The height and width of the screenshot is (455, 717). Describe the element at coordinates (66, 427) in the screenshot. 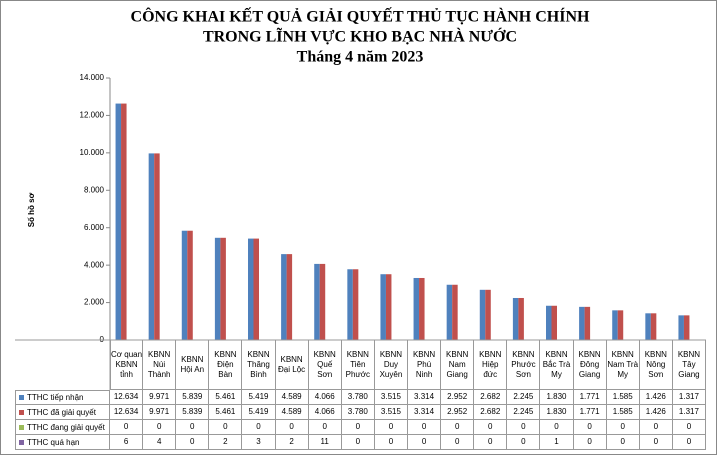

I see `legend-label: TTHC đang giải quyết` at that location.